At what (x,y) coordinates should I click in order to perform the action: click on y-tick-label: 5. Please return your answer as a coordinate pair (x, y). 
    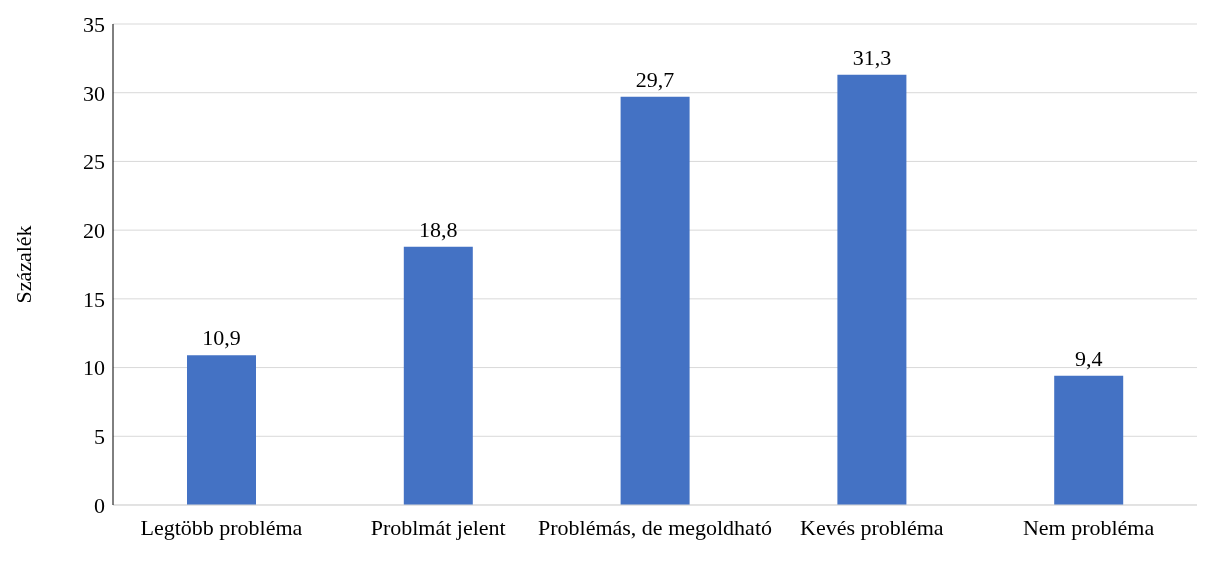
    Looking at the image, I should click on (99, 437).